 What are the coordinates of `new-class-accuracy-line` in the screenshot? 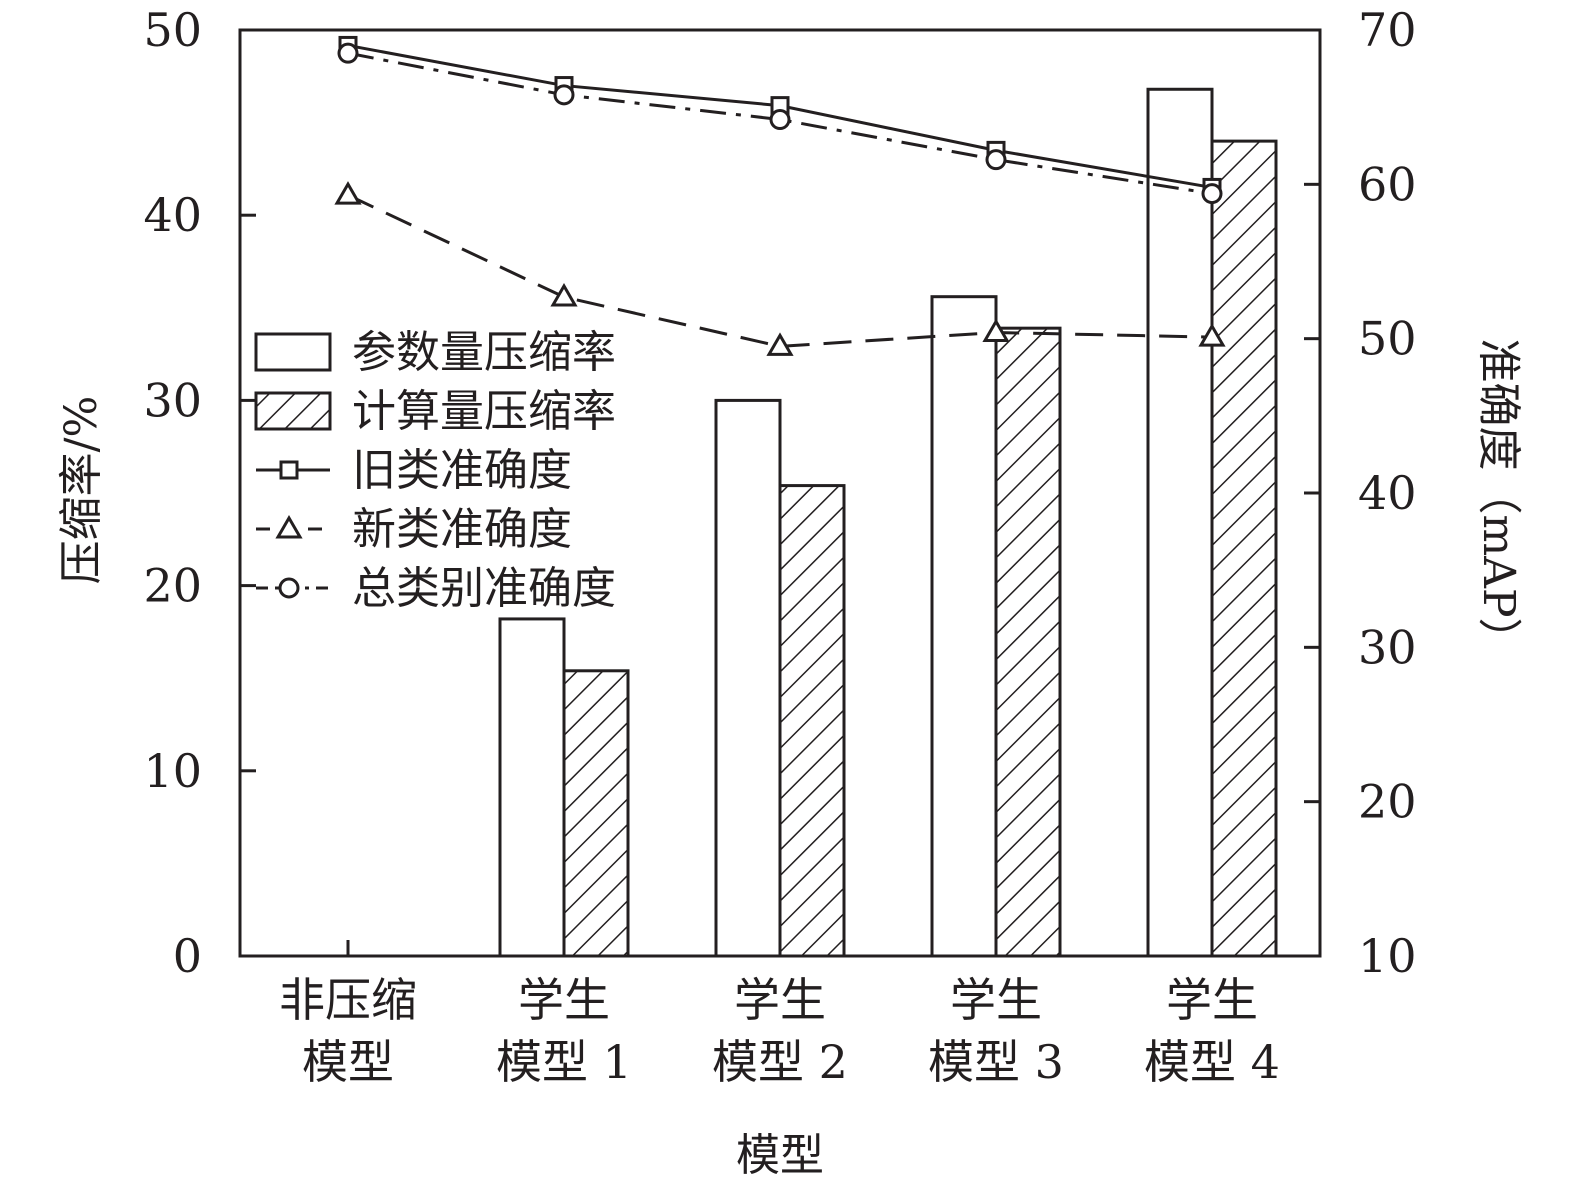 It's located at (780, 270).